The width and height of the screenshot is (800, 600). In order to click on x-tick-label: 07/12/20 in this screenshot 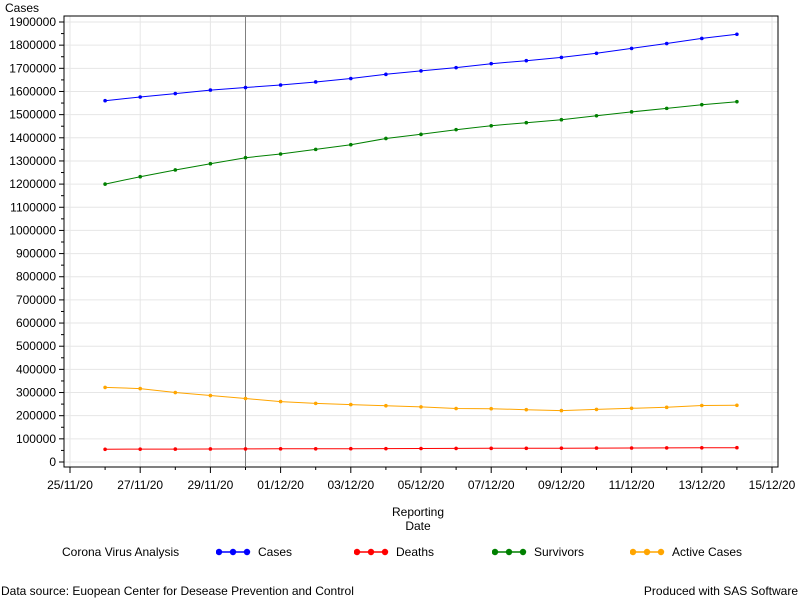, I will do `click(491, 485)`.